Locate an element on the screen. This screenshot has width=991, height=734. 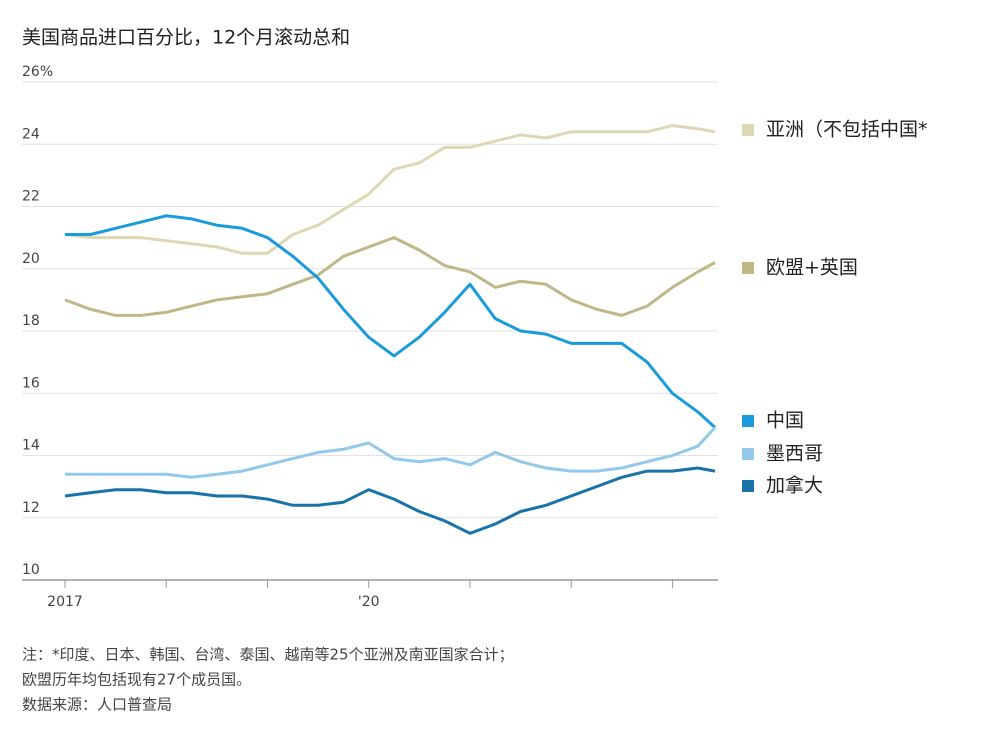
x-tick-label: '20 is located at coordinates (369, 602).